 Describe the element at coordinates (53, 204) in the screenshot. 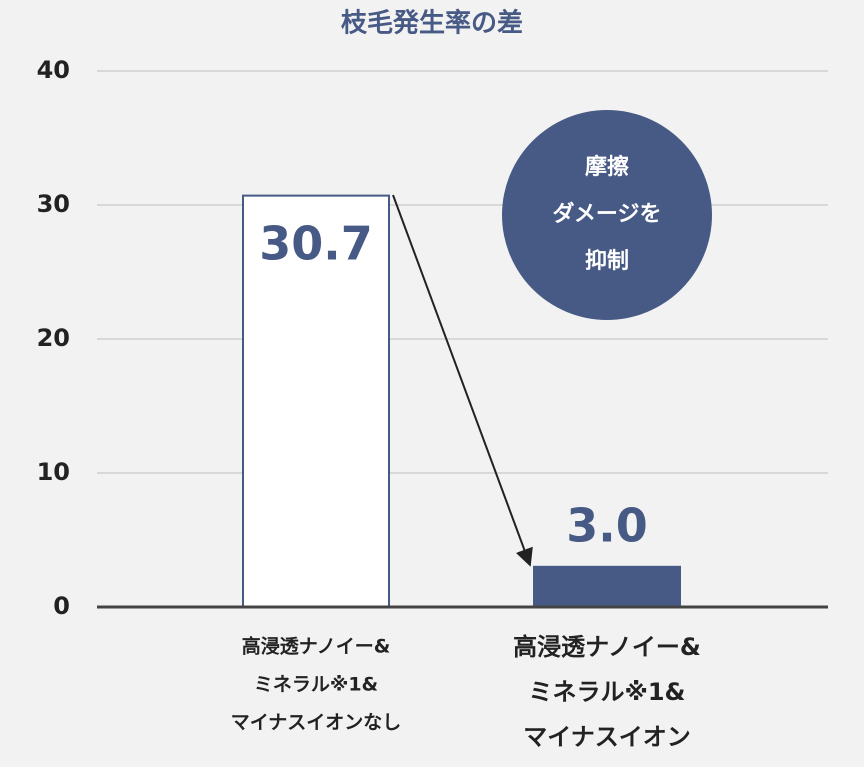

I see `y-tick-label: 30` at that location.